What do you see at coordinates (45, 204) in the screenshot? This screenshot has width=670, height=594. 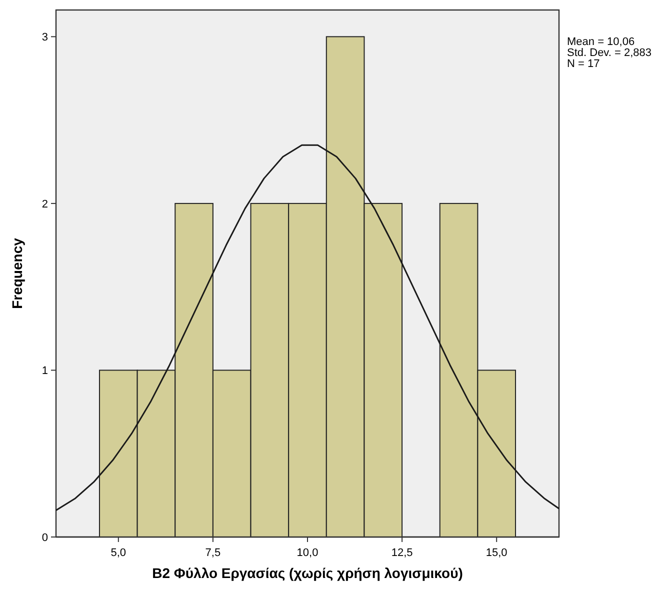 I see `y-tick-label: 2` at bounding box center [45, 204].